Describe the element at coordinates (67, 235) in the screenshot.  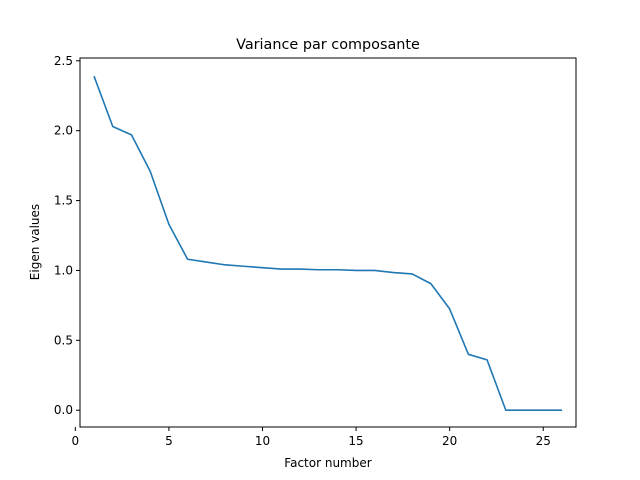
I see `y-axis: 0.0 0.5 1.0 1.5 2.0 2.5` at that location.